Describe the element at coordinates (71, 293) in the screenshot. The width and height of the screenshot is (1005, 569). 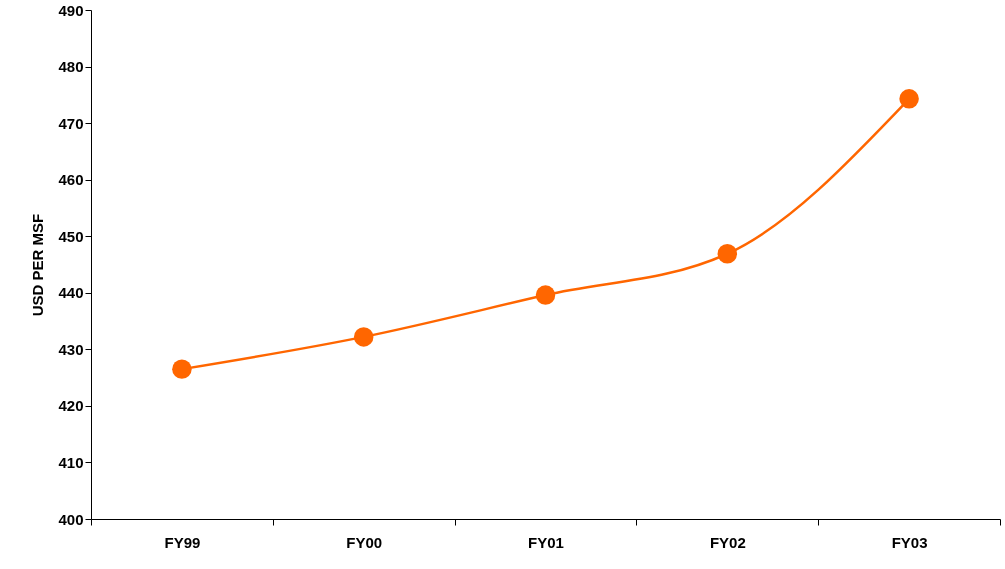
I see `y-tick-label: 440` at that location.